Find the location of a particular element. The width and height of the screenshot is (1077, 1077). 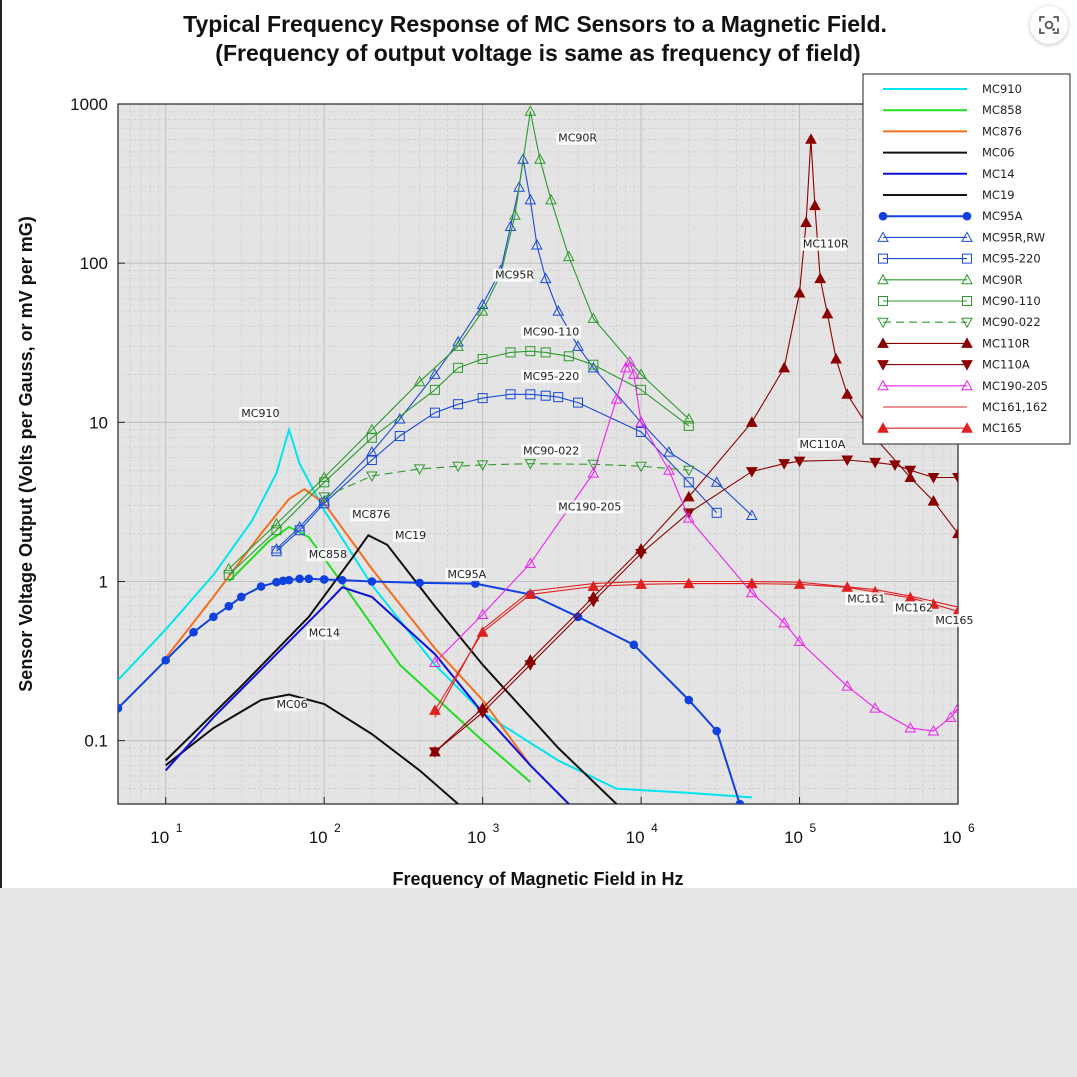

legend-label: MC161,162 is located at coordinates (1015, 407).